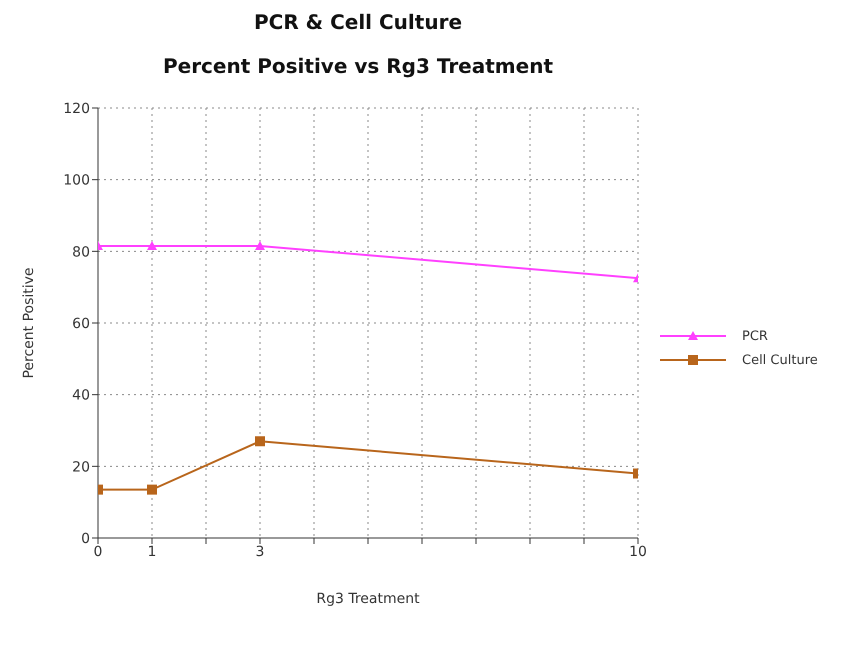  Describe the element at coordinates (76, 180) in the screenshot. I see `y-tick-label: 100` at that location.